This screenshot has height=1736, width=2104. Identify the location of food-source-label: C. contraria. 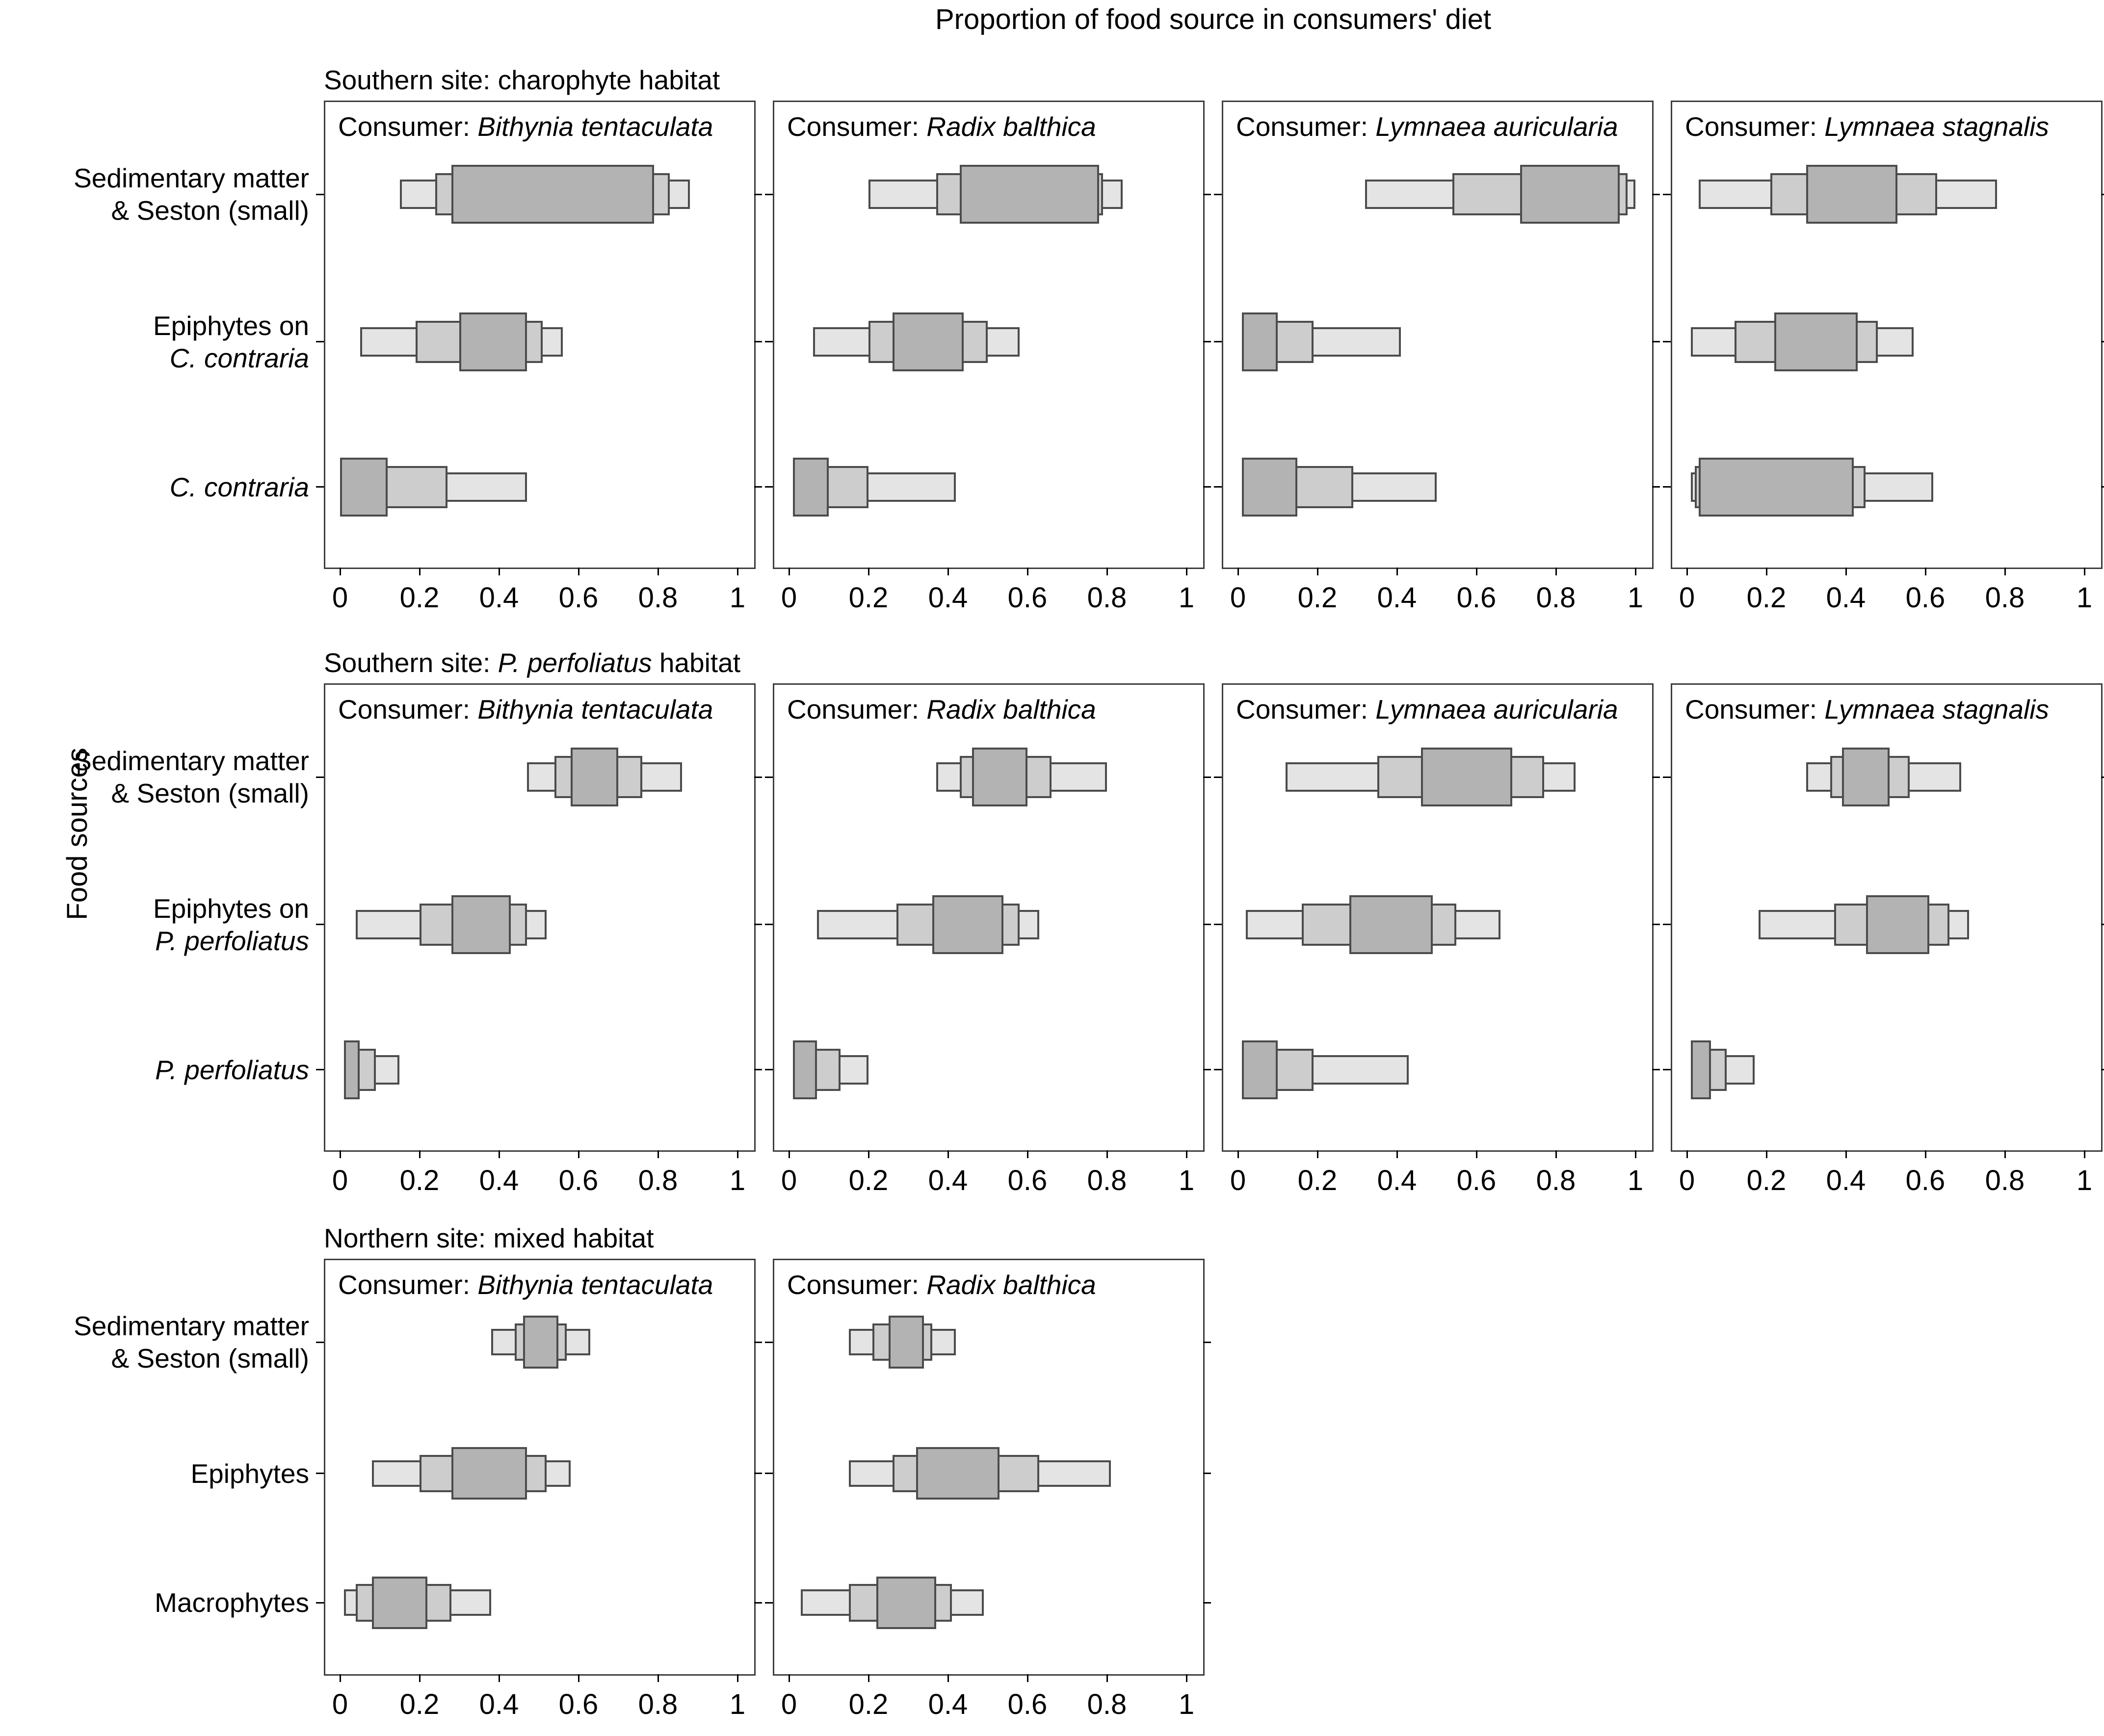
(154, 487).